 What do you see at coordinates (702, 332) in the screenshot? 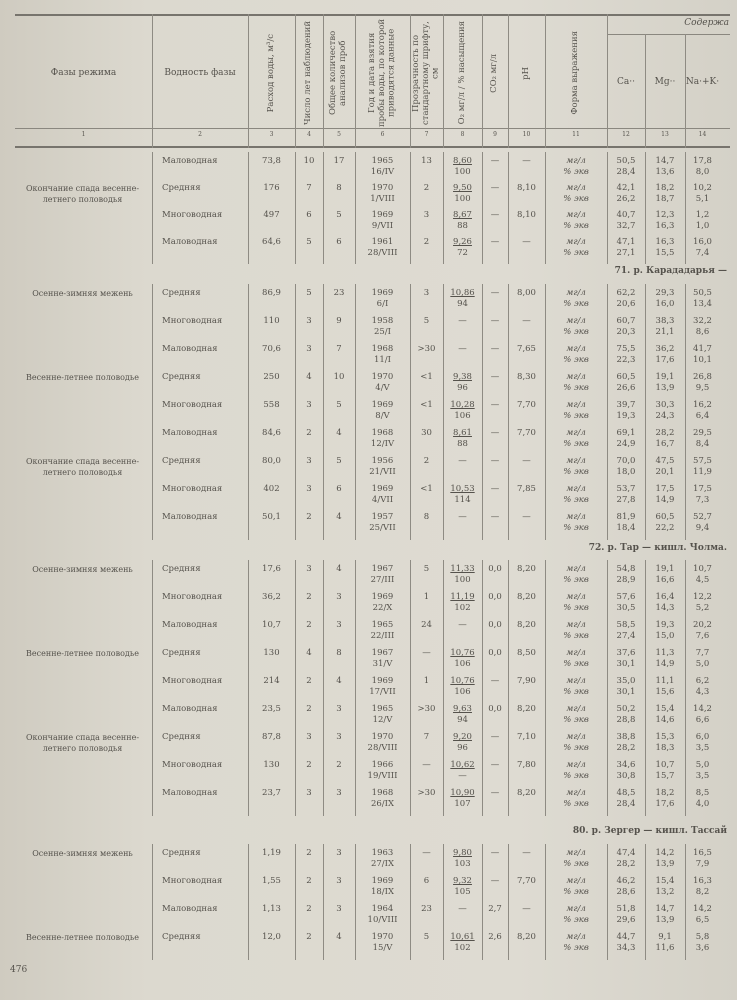
I see `na-k-pct-eq: 8,6` at bounding box center [702, 332].